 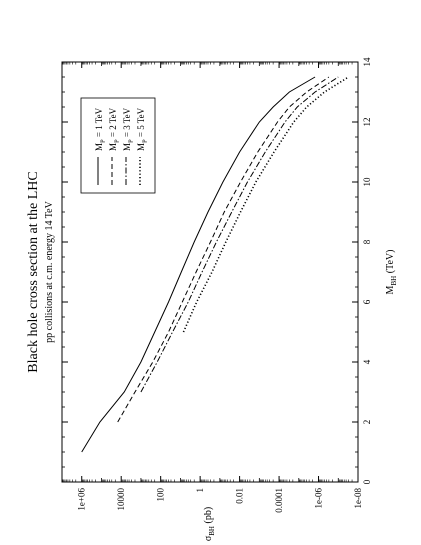 I want to click on x-axis-label-sub: BH, so click(x=394, y=281).